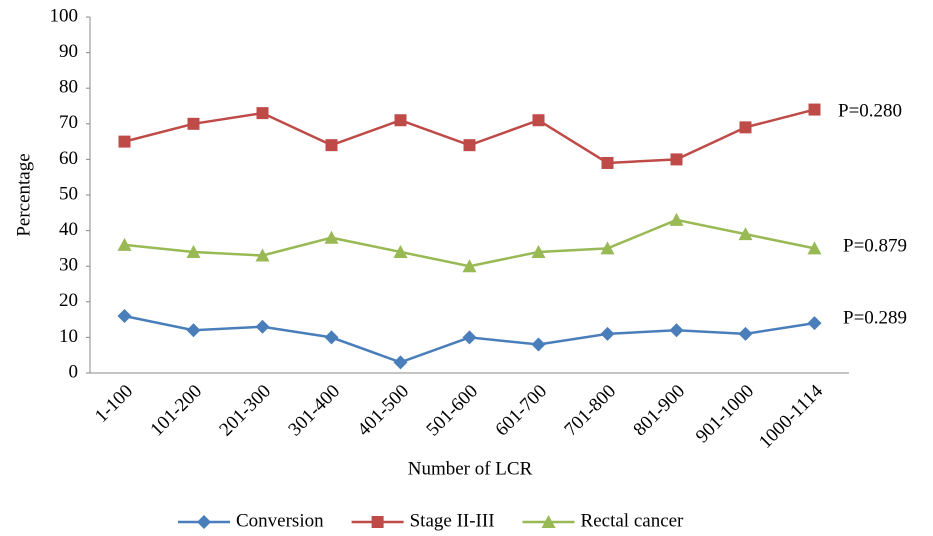 This screenshot has height=536, width=933. What do you see at coordinates (68, 265) in the screenshot?
I see `y-tick-label: 30` at bounding box center [68, 265].